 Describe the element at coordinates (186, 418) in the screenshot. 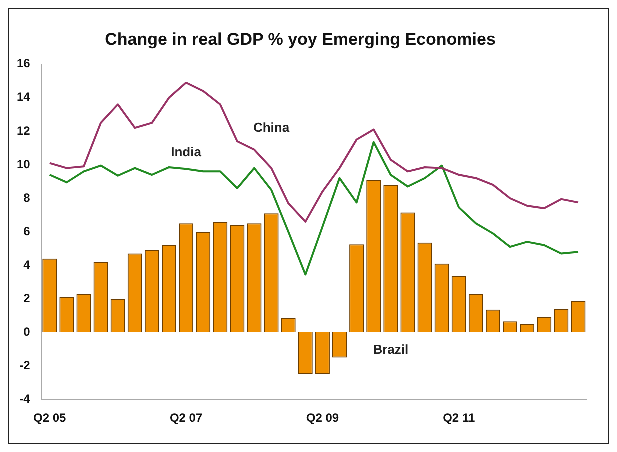

I see `x-tick-label: Q2 07` at that location.